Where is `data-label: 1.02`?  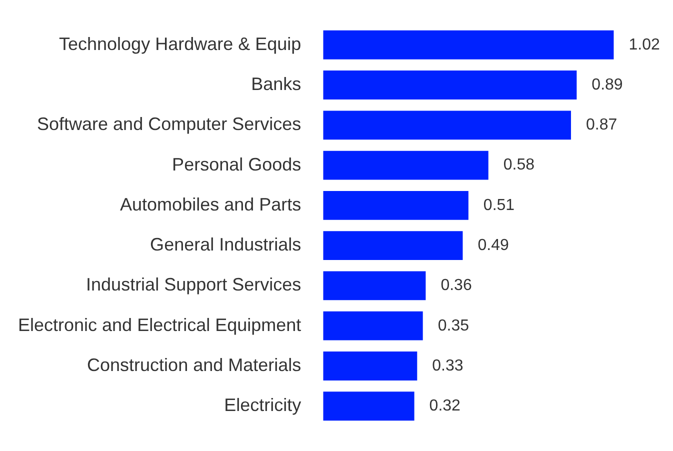 data-label: 1.02 is located at coordinates (644, 45).